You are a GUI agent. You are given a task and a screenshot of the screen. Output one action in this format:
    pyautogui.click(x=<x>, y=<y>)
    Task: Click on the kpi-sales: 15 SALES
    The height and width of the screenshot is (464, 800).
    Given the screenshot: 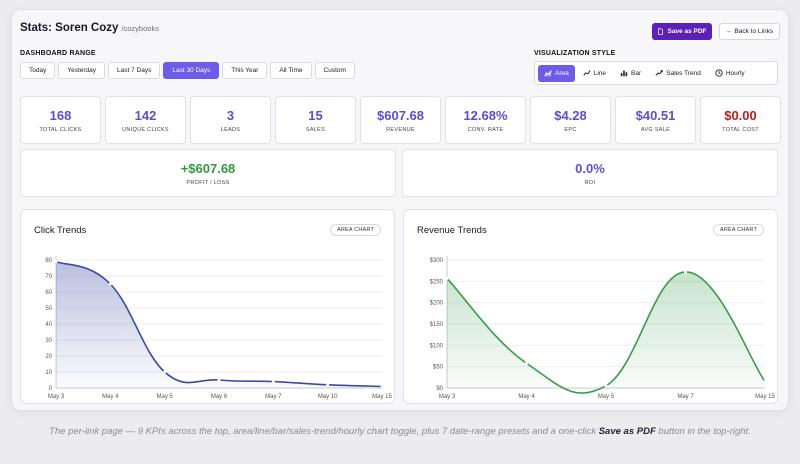 What is the action you would take?
    pyautogui.click(x=315, y=120)
    